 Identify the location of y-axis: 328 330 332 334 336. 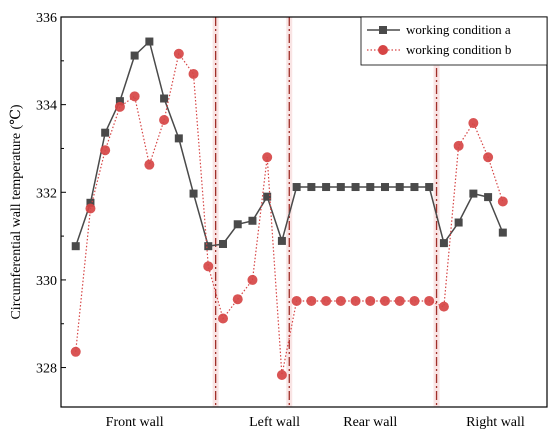
(51, 194).